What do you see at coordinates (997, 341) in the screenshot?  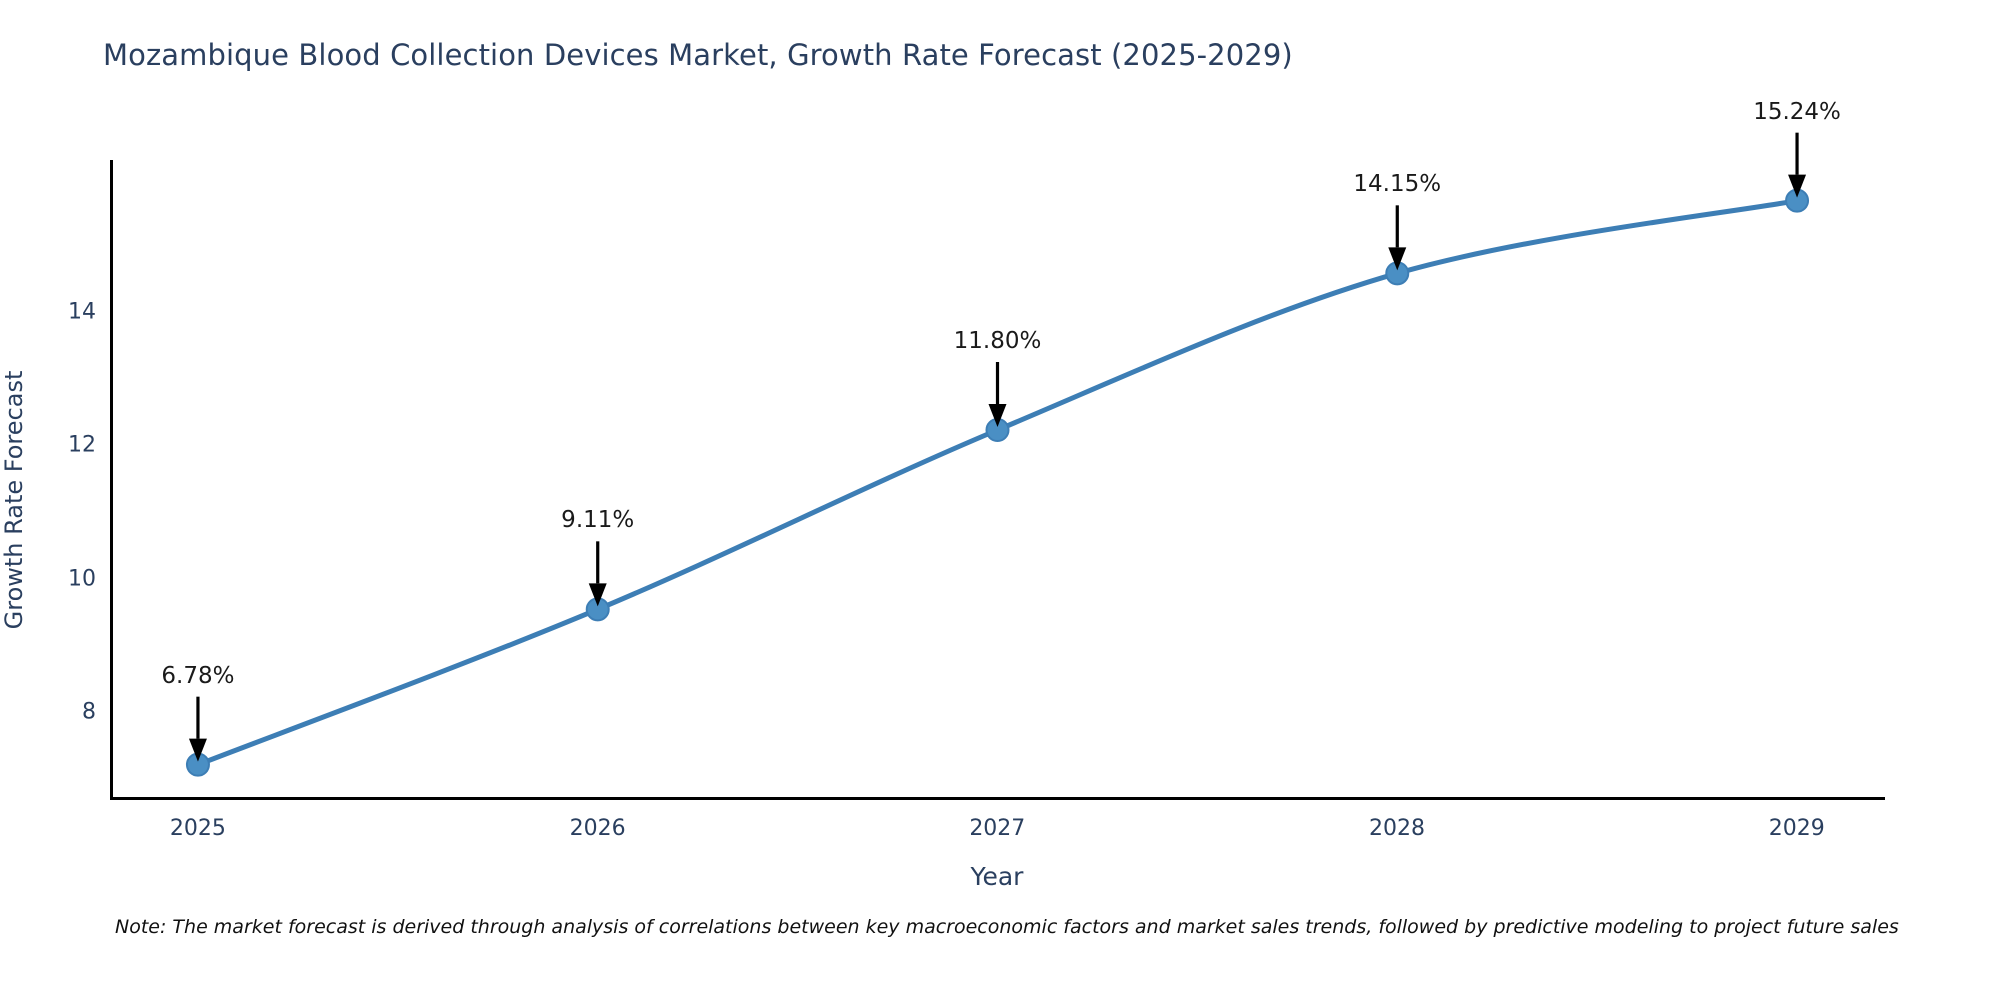 I see `data-point-label: 11.80%` at bounding box center [997, 341].